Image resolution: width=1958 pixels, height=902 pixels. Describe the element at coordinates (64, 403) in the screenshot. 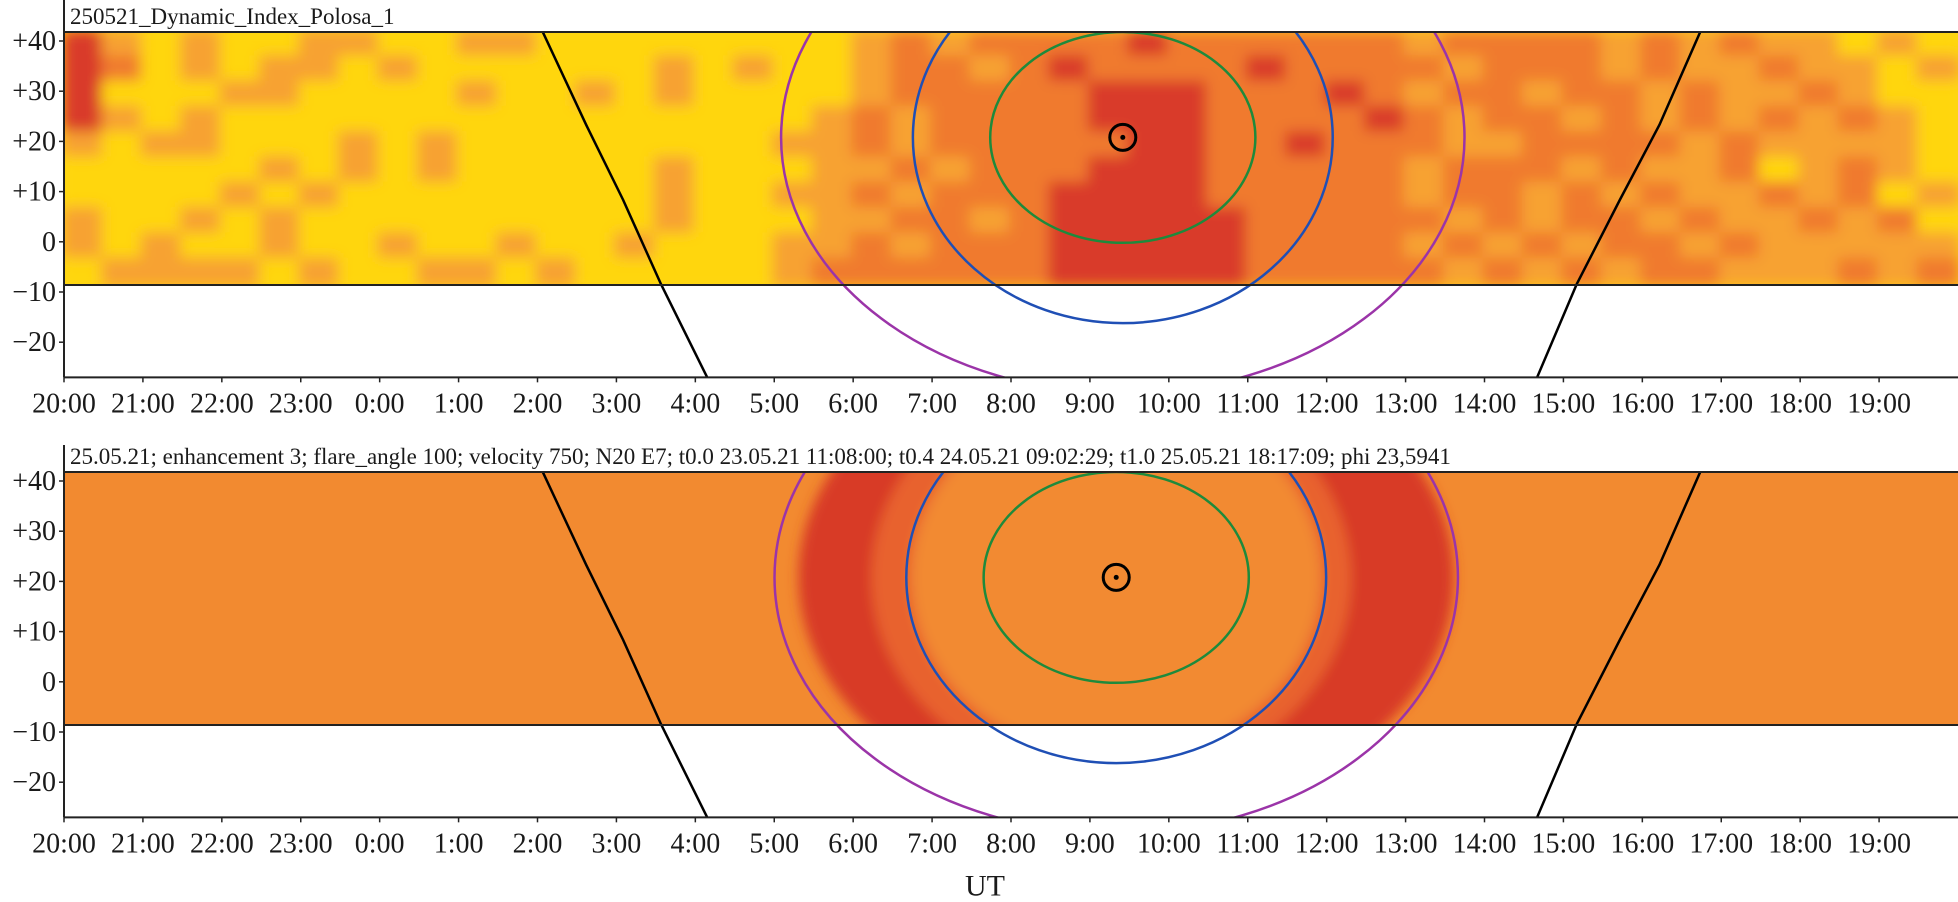

I see `x-tick-label: 20:00` at that location.